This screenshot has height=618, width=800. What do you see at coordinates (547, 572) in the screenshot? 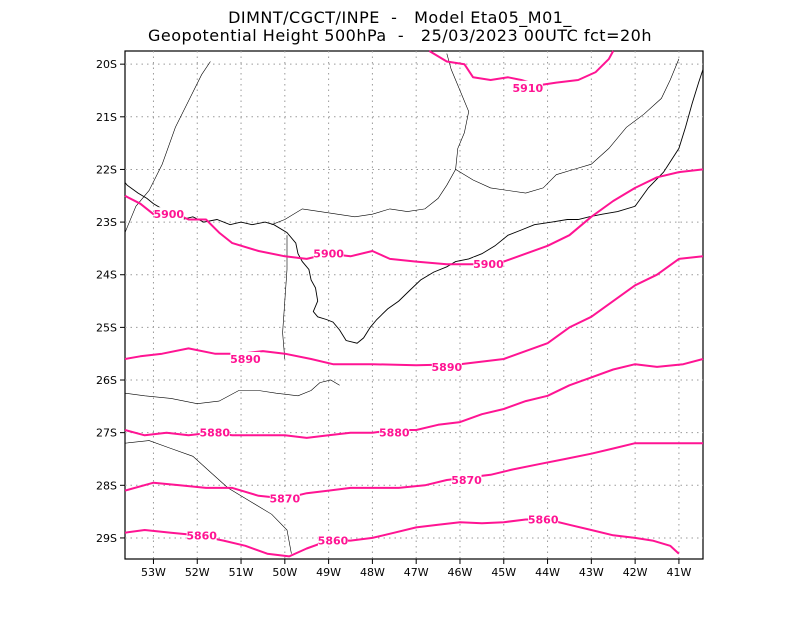
I see `lon-tick-label: 44W` at bounding box center [547, 572].